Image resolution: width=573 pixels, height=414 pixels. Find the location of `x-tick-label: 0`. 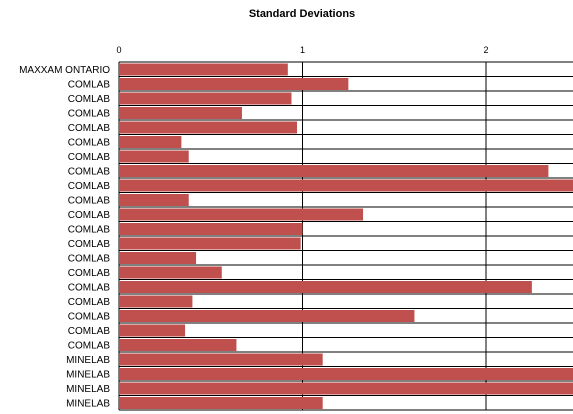

x-tick-label: 0 is located at coordinates (118, 50).